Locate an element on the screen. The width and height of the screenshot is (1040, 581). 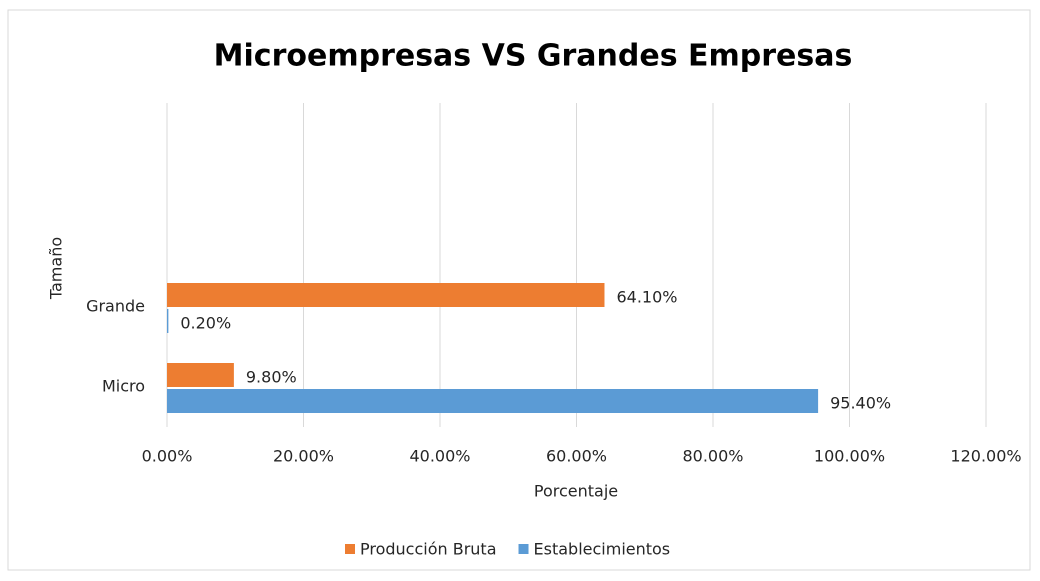
x-tick-label: 40.00% is located at coordinates (439, 456).